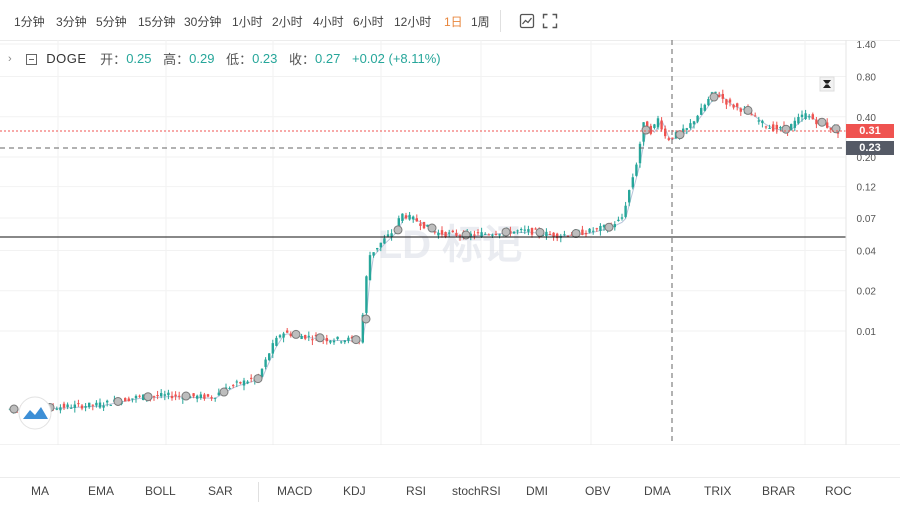 This screenshot has height=506, width=900. I want to click on close-label: 收：, so click(302, 59).